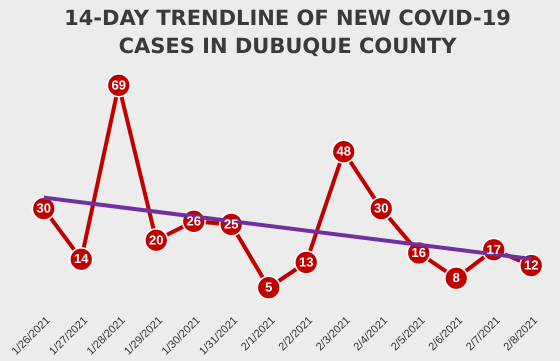 Image resolution: width=560 pixels, height=361 pixels. What do you see at coordinates (82, 258) in the screenshot?
I see `data-label: 14` at bounding box center [82, 258].